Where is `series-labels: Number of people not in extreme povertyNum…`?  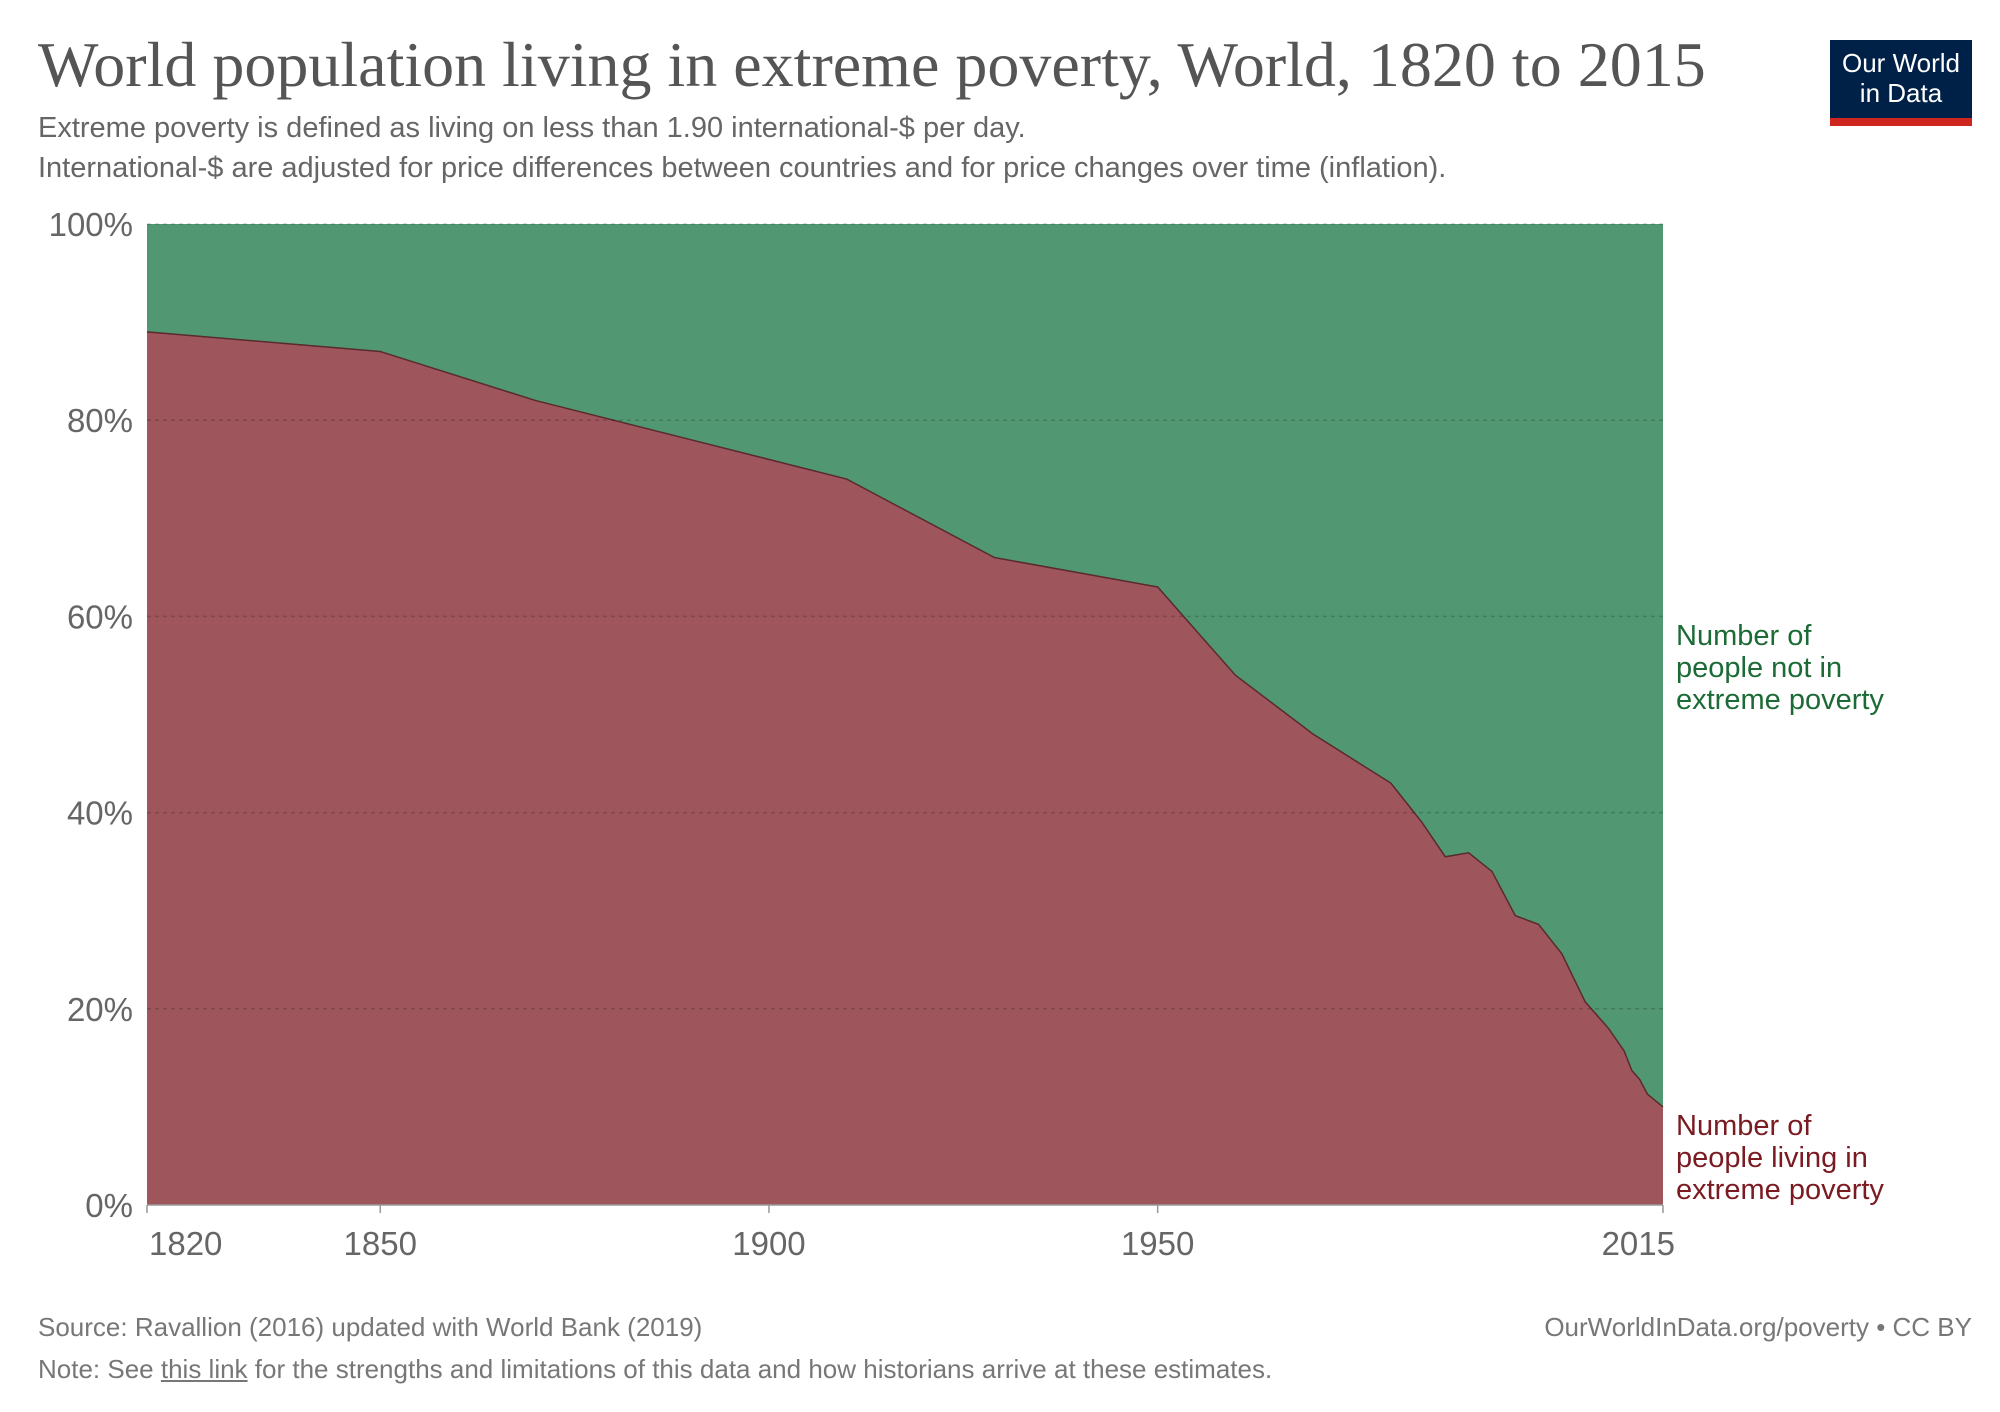 series-labels: Number of people not in extreme povertyNum… is located at coordinates (1780, 913).